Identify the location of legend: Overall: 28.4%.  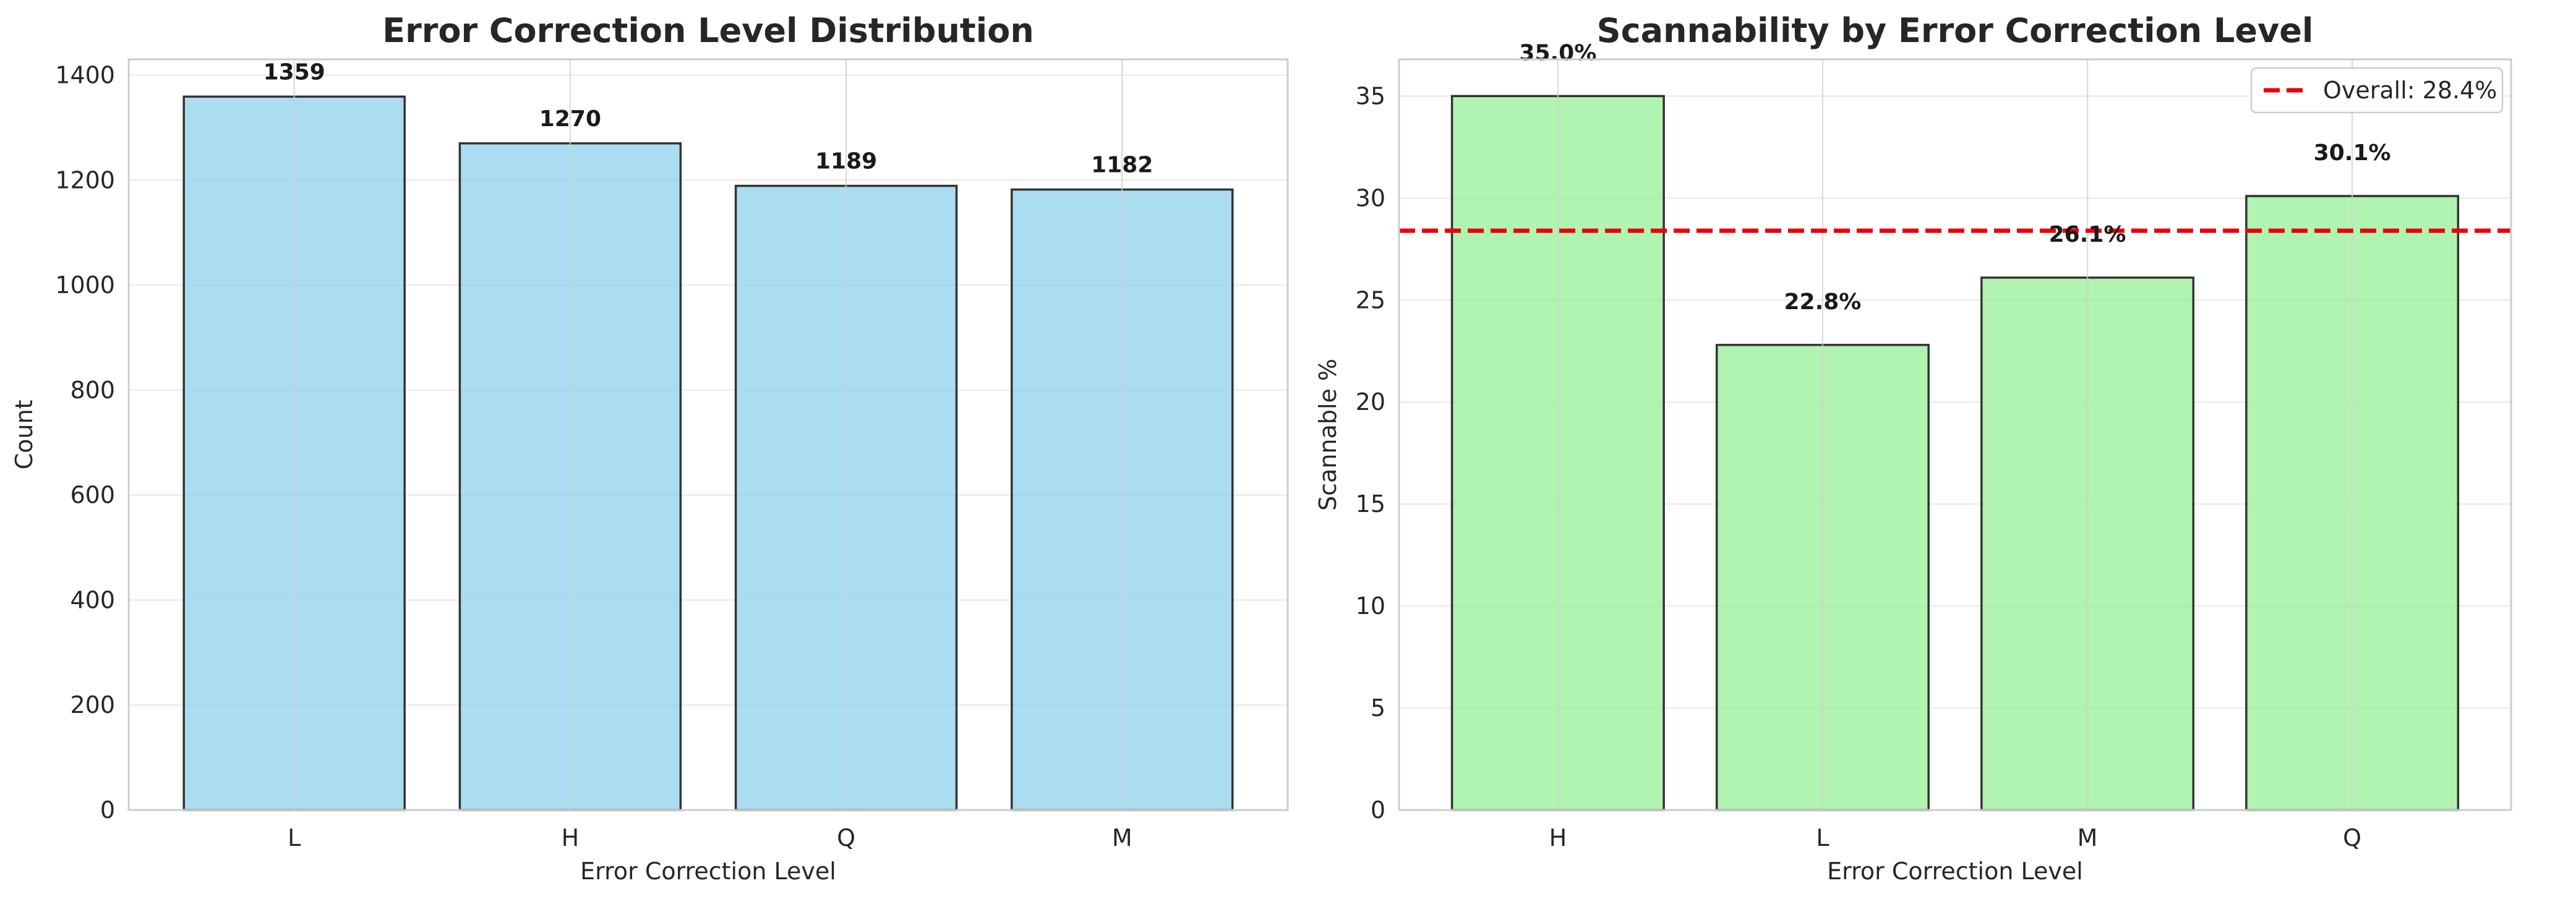
(2377, 90).